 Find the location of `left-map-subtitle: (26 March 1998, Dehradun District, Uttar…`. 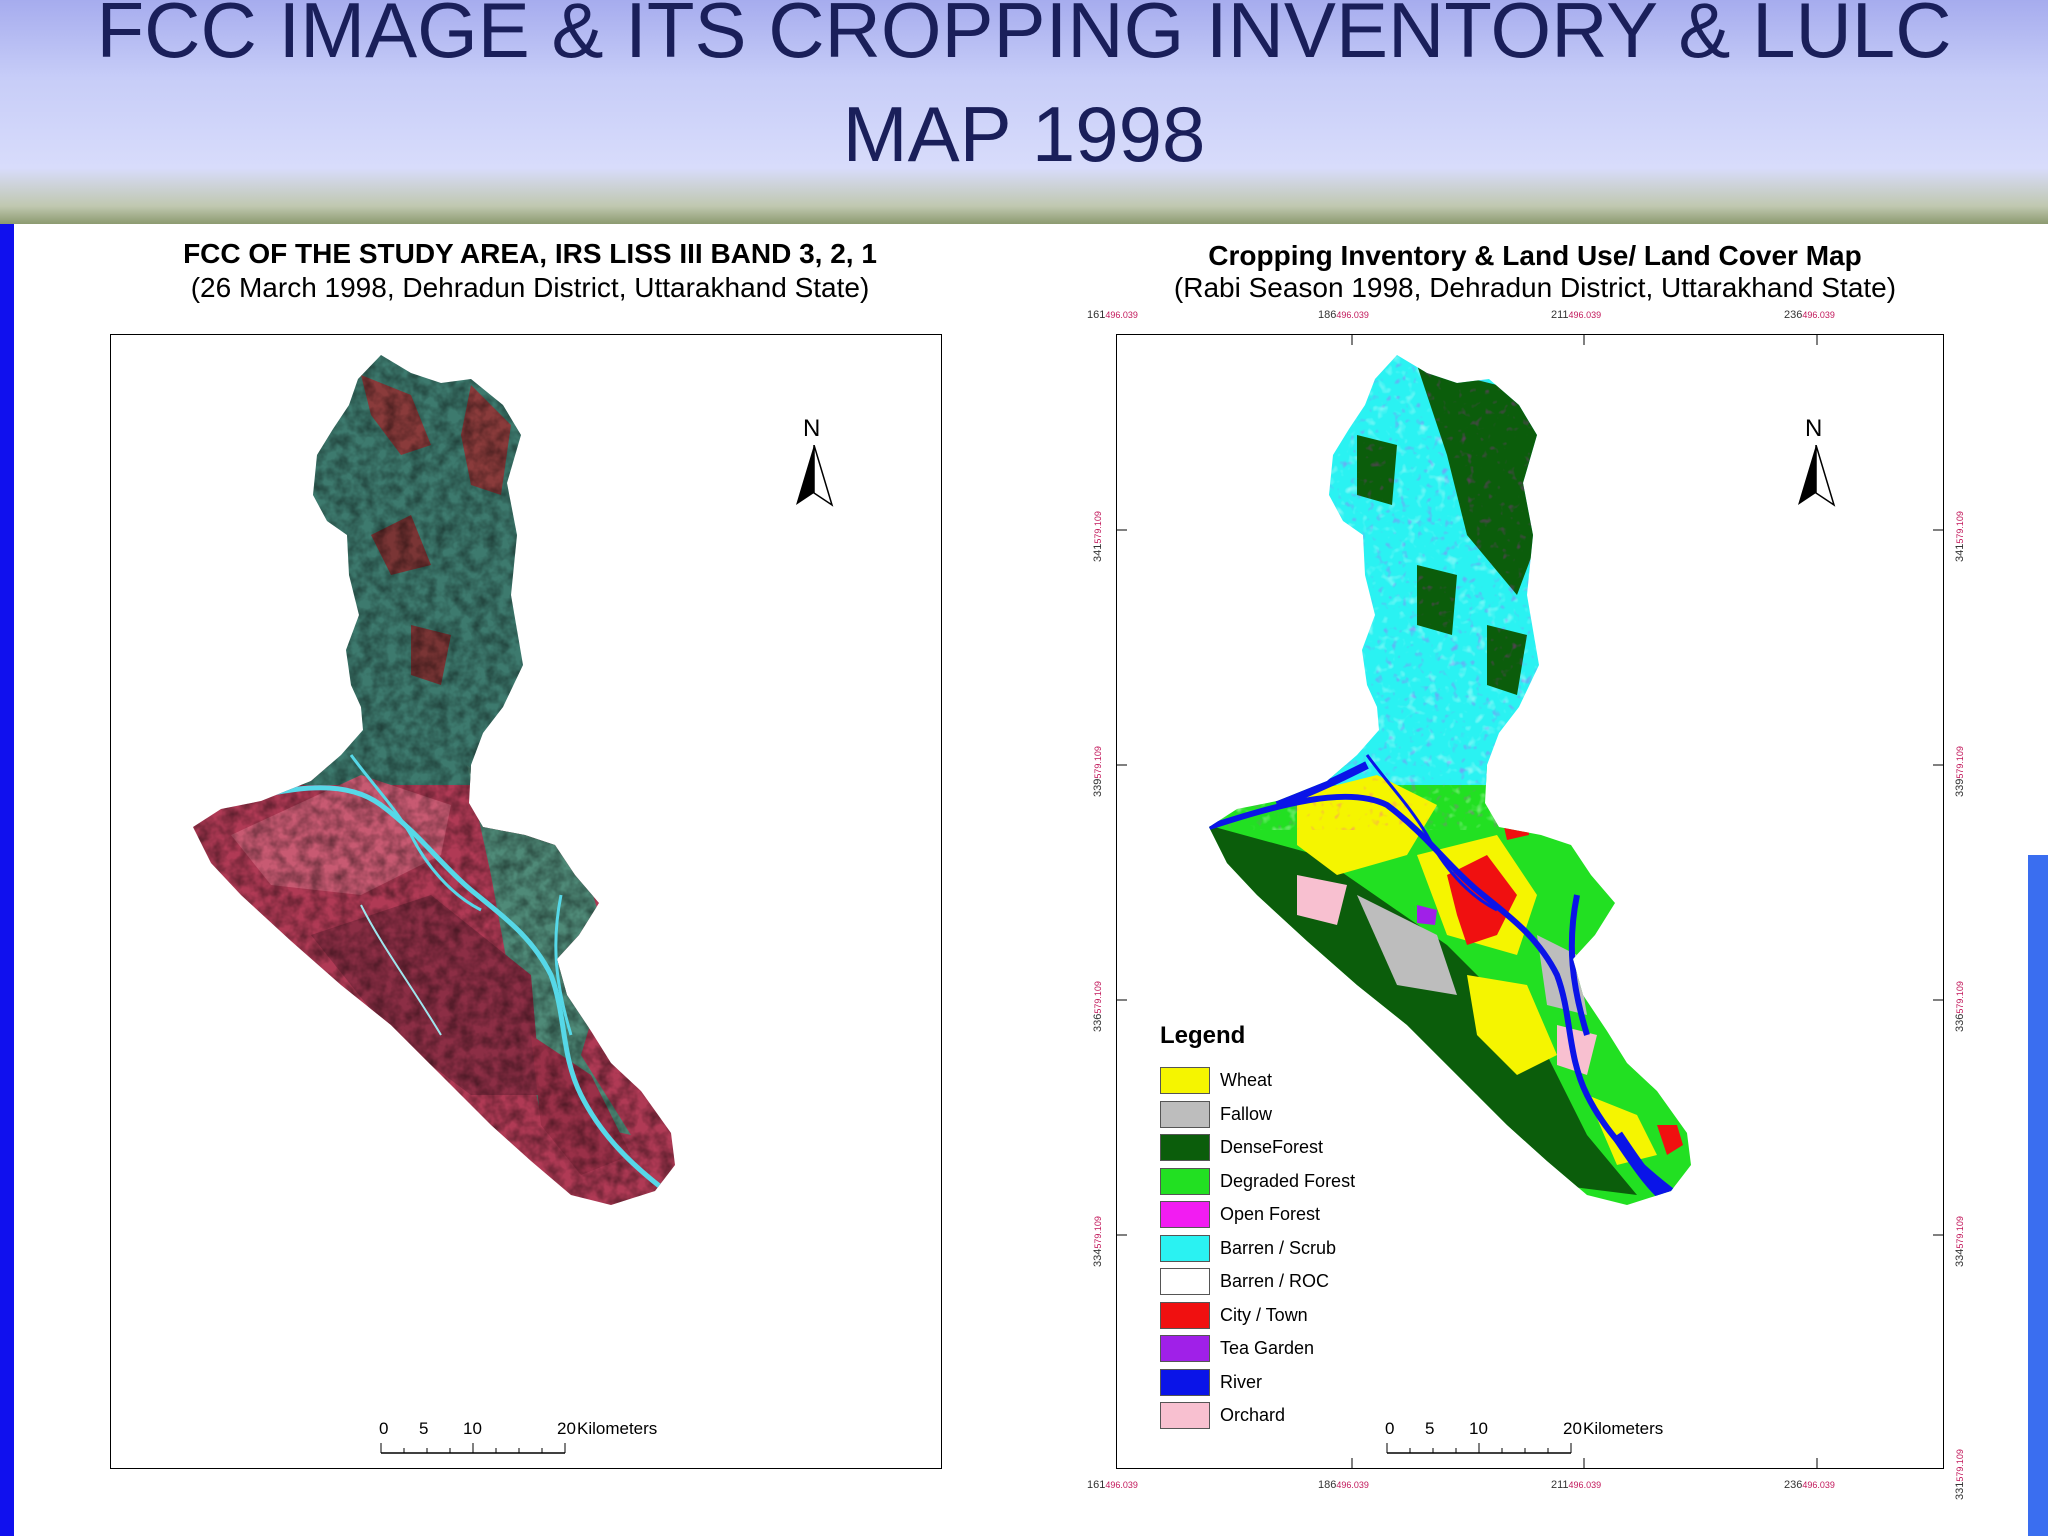

left-map-subtitle: (26 March 1998, Dehradun District, Uttar… is located at coordinates (530, 287).